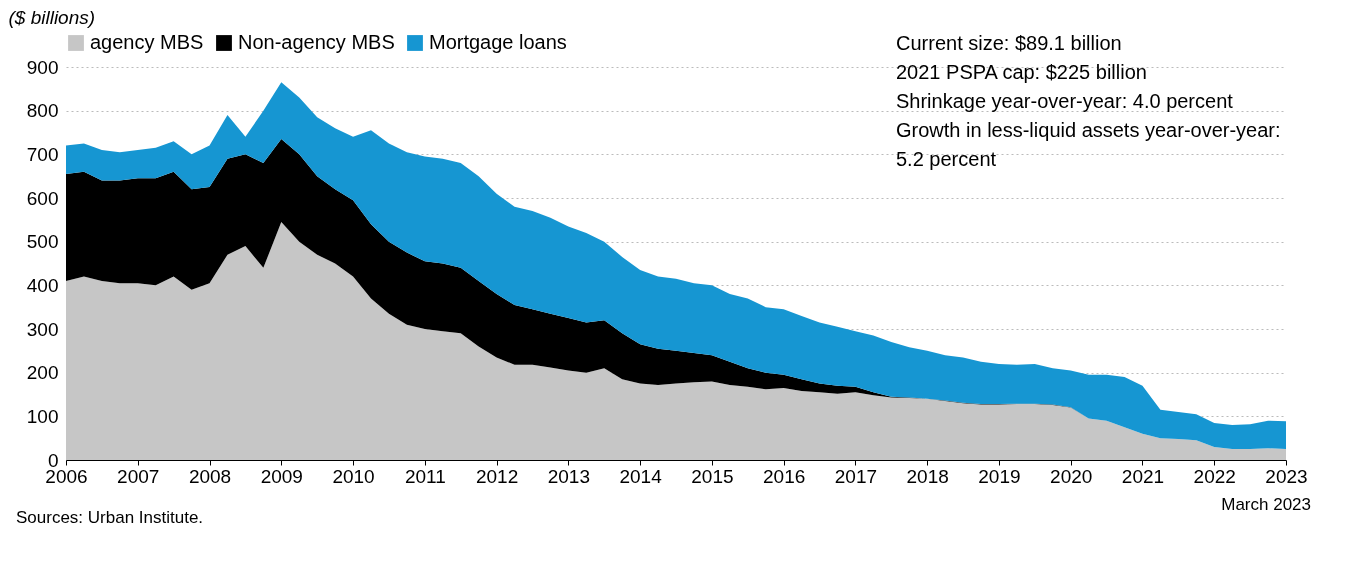 The image size is (1360, 564). Describe the element at coordinates (1065, 101) in the screenshot. I see `annotation: Shrinkage year-over-year: 4.0 percent` at that location.